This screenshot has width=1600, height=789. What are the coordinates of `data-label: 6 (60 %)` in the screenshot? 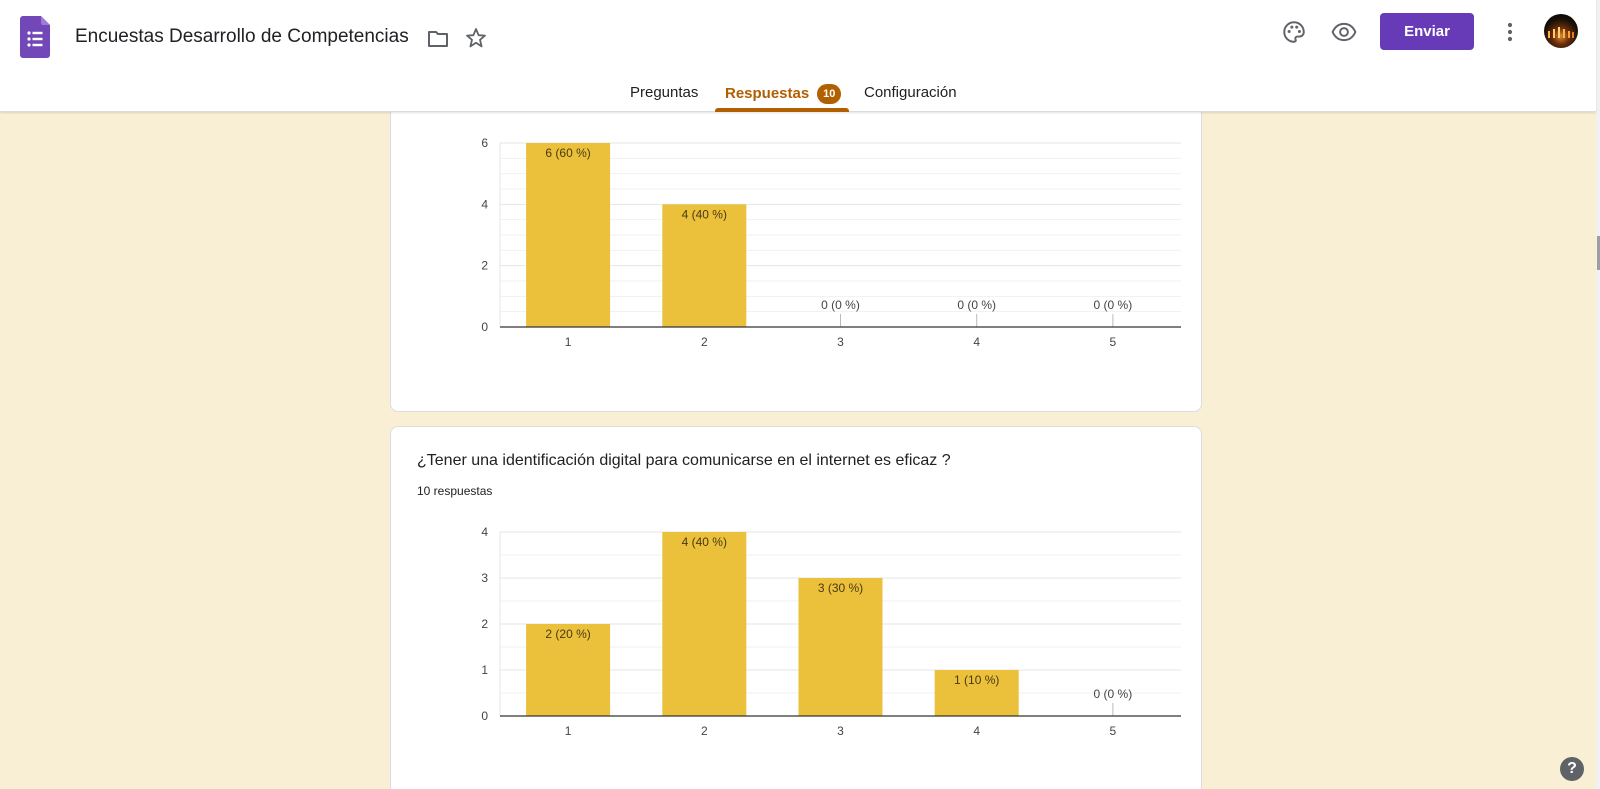 It's located at (567, 153).